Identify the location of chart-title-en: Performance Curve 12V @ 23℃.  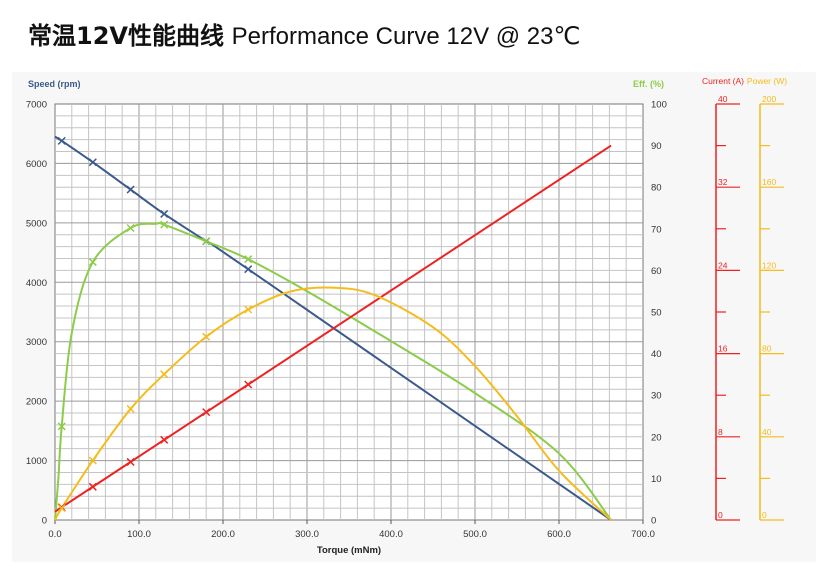
(406, 36).